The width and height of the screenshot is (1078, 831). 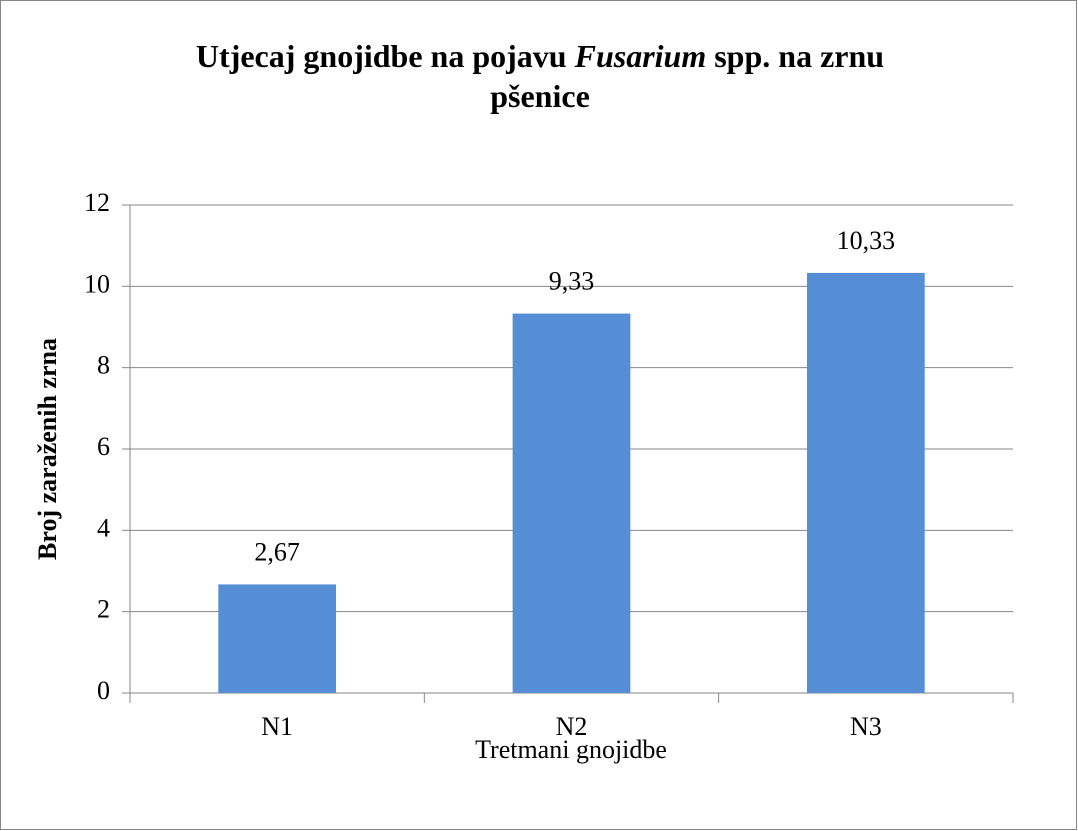 I want to click on data-label: 10,33, so click(x=866, y=240).